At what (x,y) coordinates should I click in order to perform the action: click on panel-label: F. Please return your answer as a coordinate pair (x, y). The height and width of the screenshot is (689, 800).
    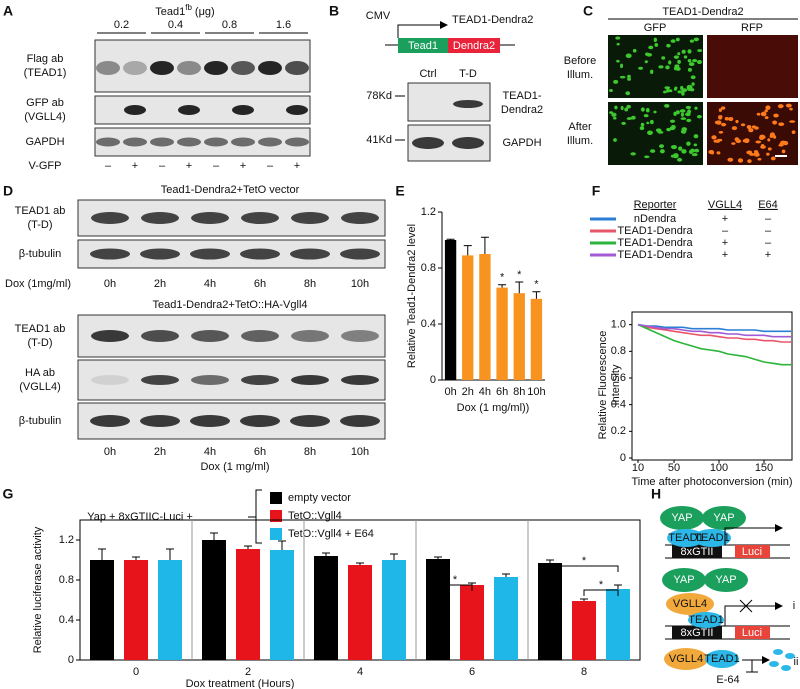
    Looking at the image, I should click on (596, 191).